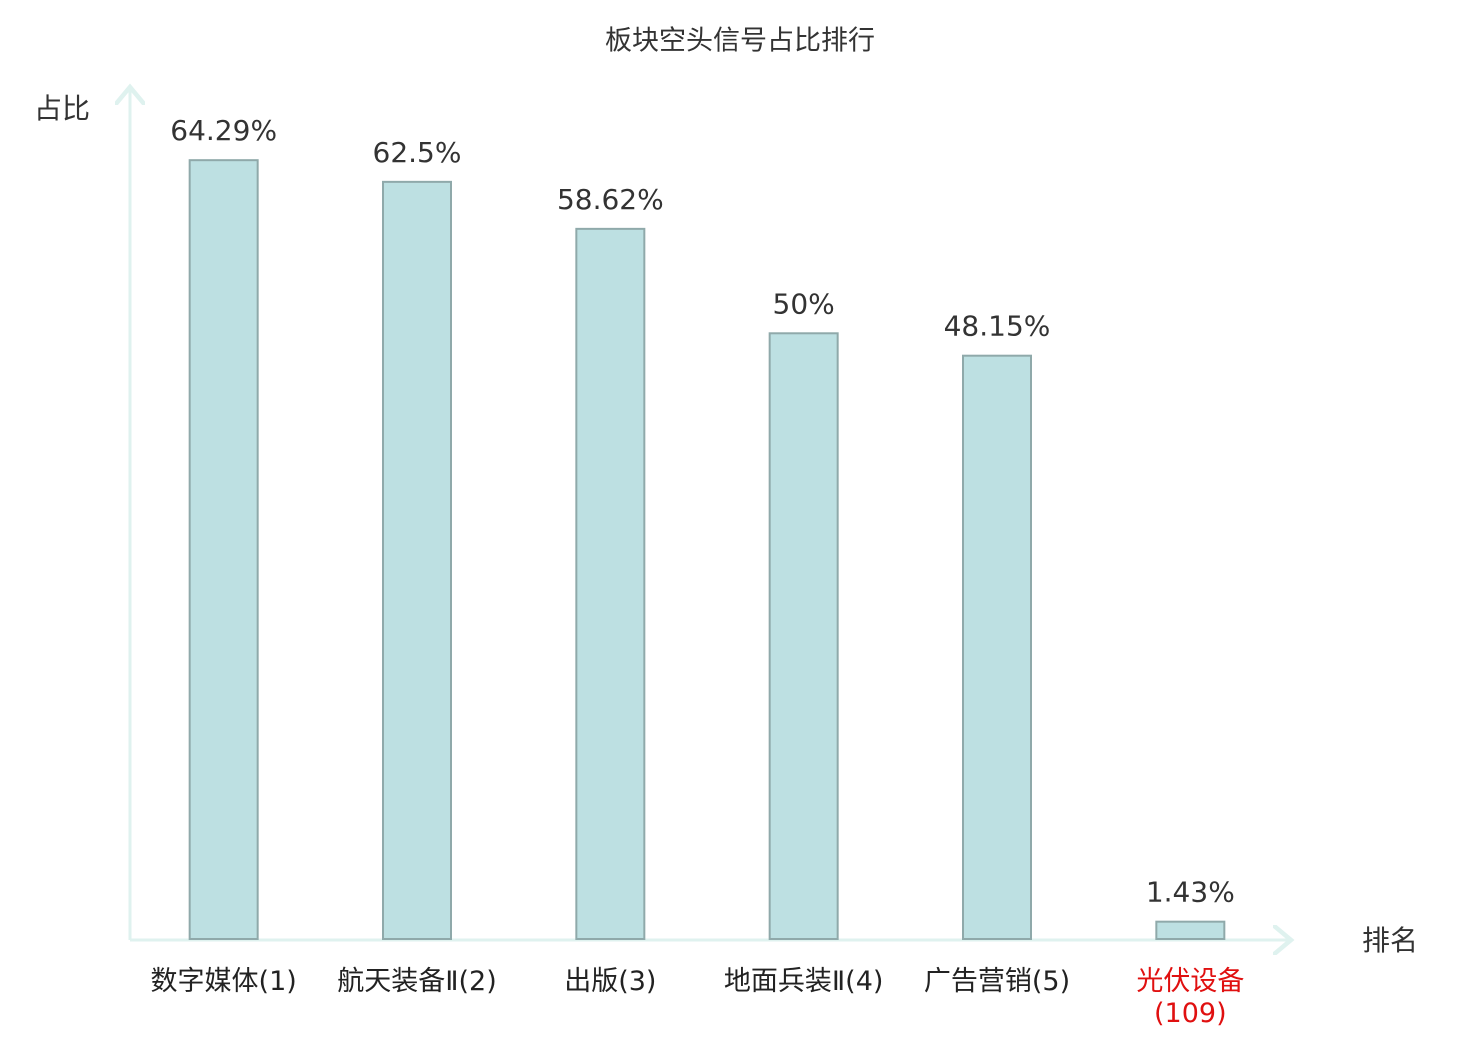  I want to click on data-label: 48.15%, so click(997, 326).